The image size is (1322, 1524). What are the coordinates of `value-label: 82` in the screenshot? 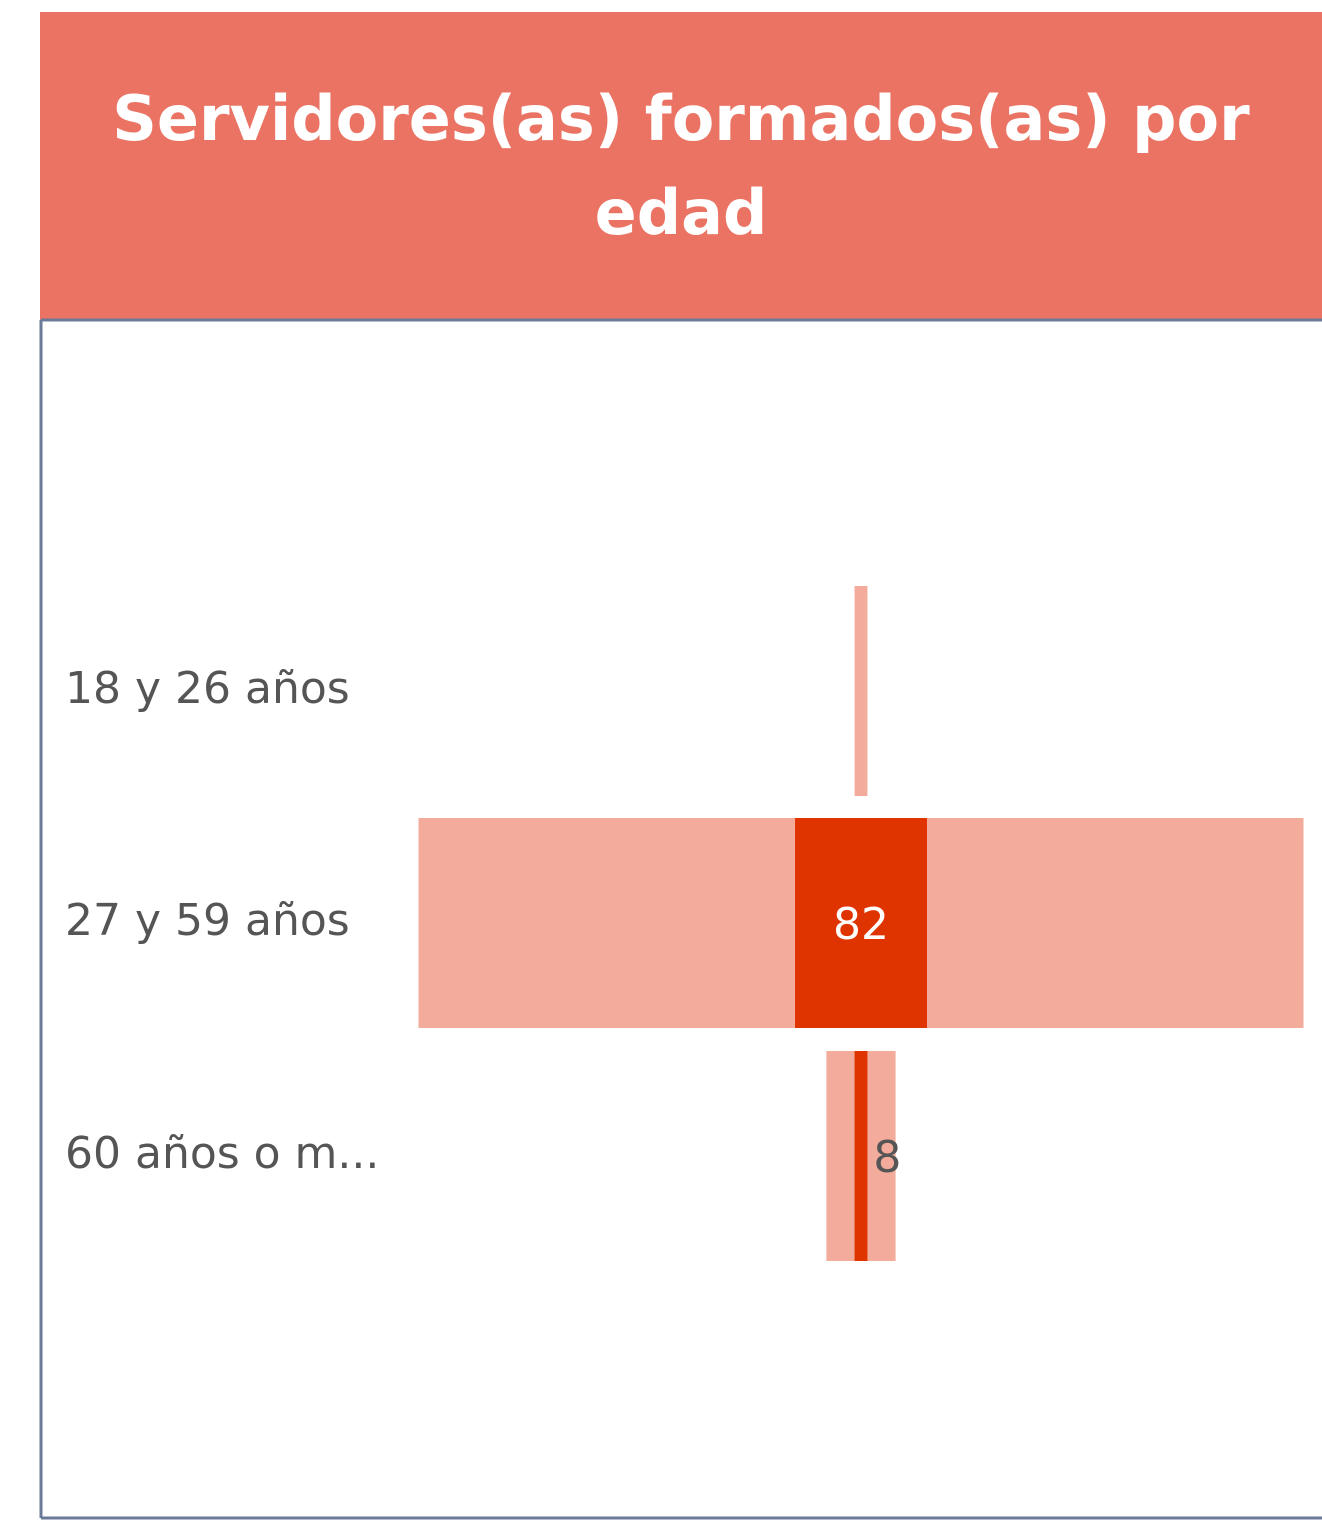 It's located at (861, 924).